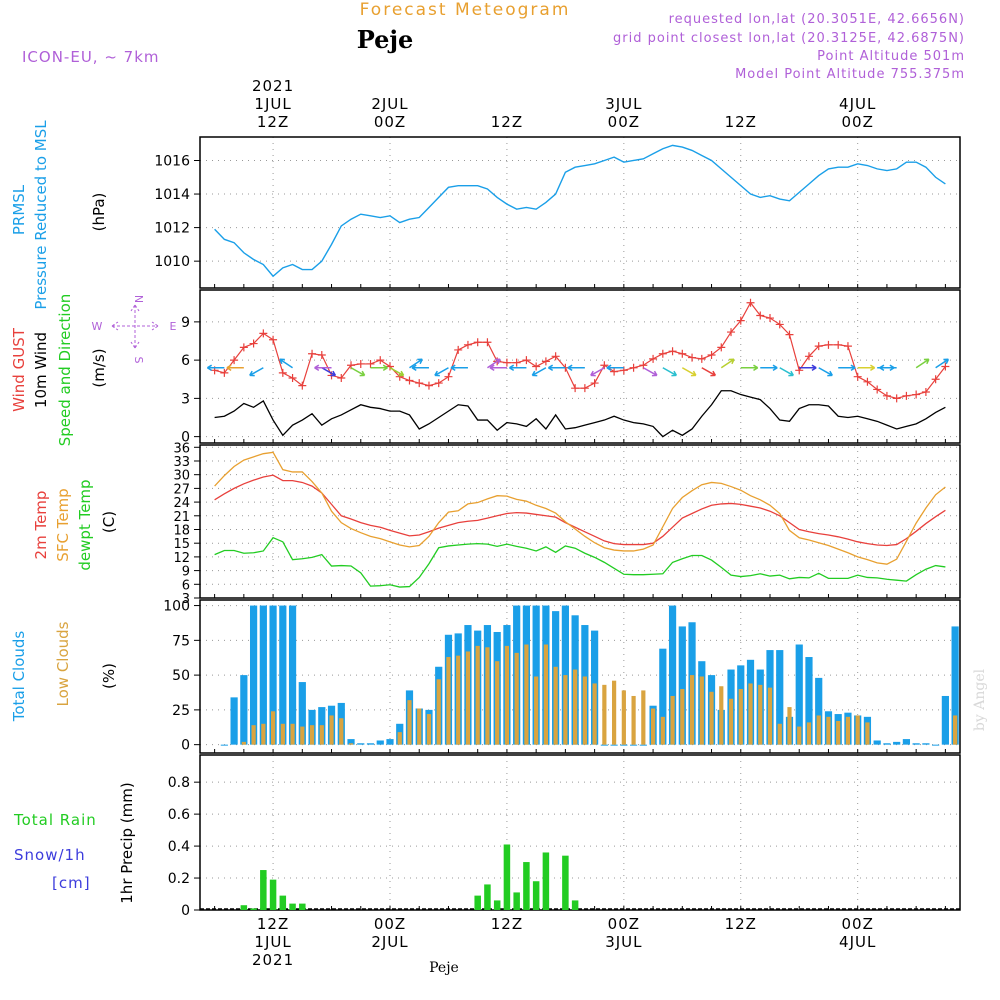 This screenshot has width=1000, height=1000. What do you see at coordinates (179, 783) in the screenshot?
I see `y-tick-label: 0.8` at bounding box center [179, 783].